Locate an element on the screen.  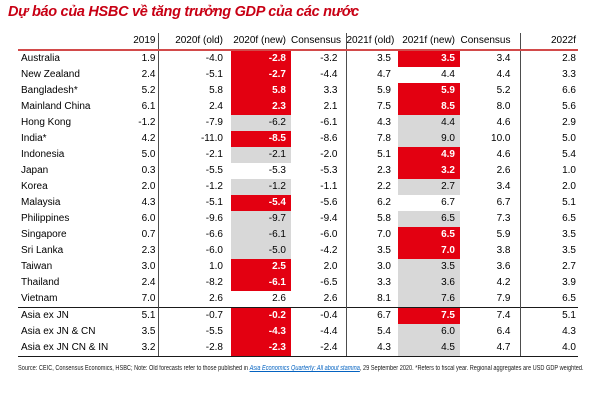
value-cell: 3.2 is located at coordinates (429, 171).